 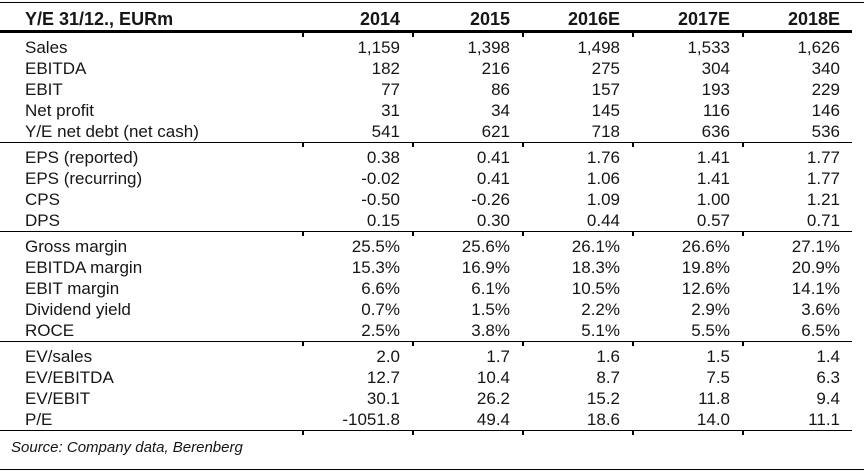 What do you see at coordinates (388, 356) in the screenshot?
I see `cell-value: 2.0` at bounding box center [388, 356].